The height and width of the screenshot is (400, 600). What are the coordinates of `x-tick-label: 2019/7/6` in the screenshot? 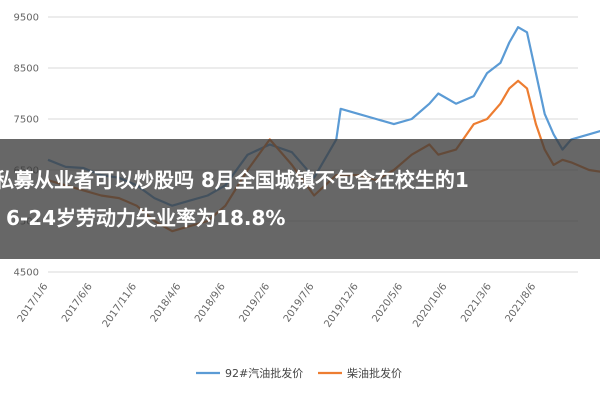 It's located at (299, 302).